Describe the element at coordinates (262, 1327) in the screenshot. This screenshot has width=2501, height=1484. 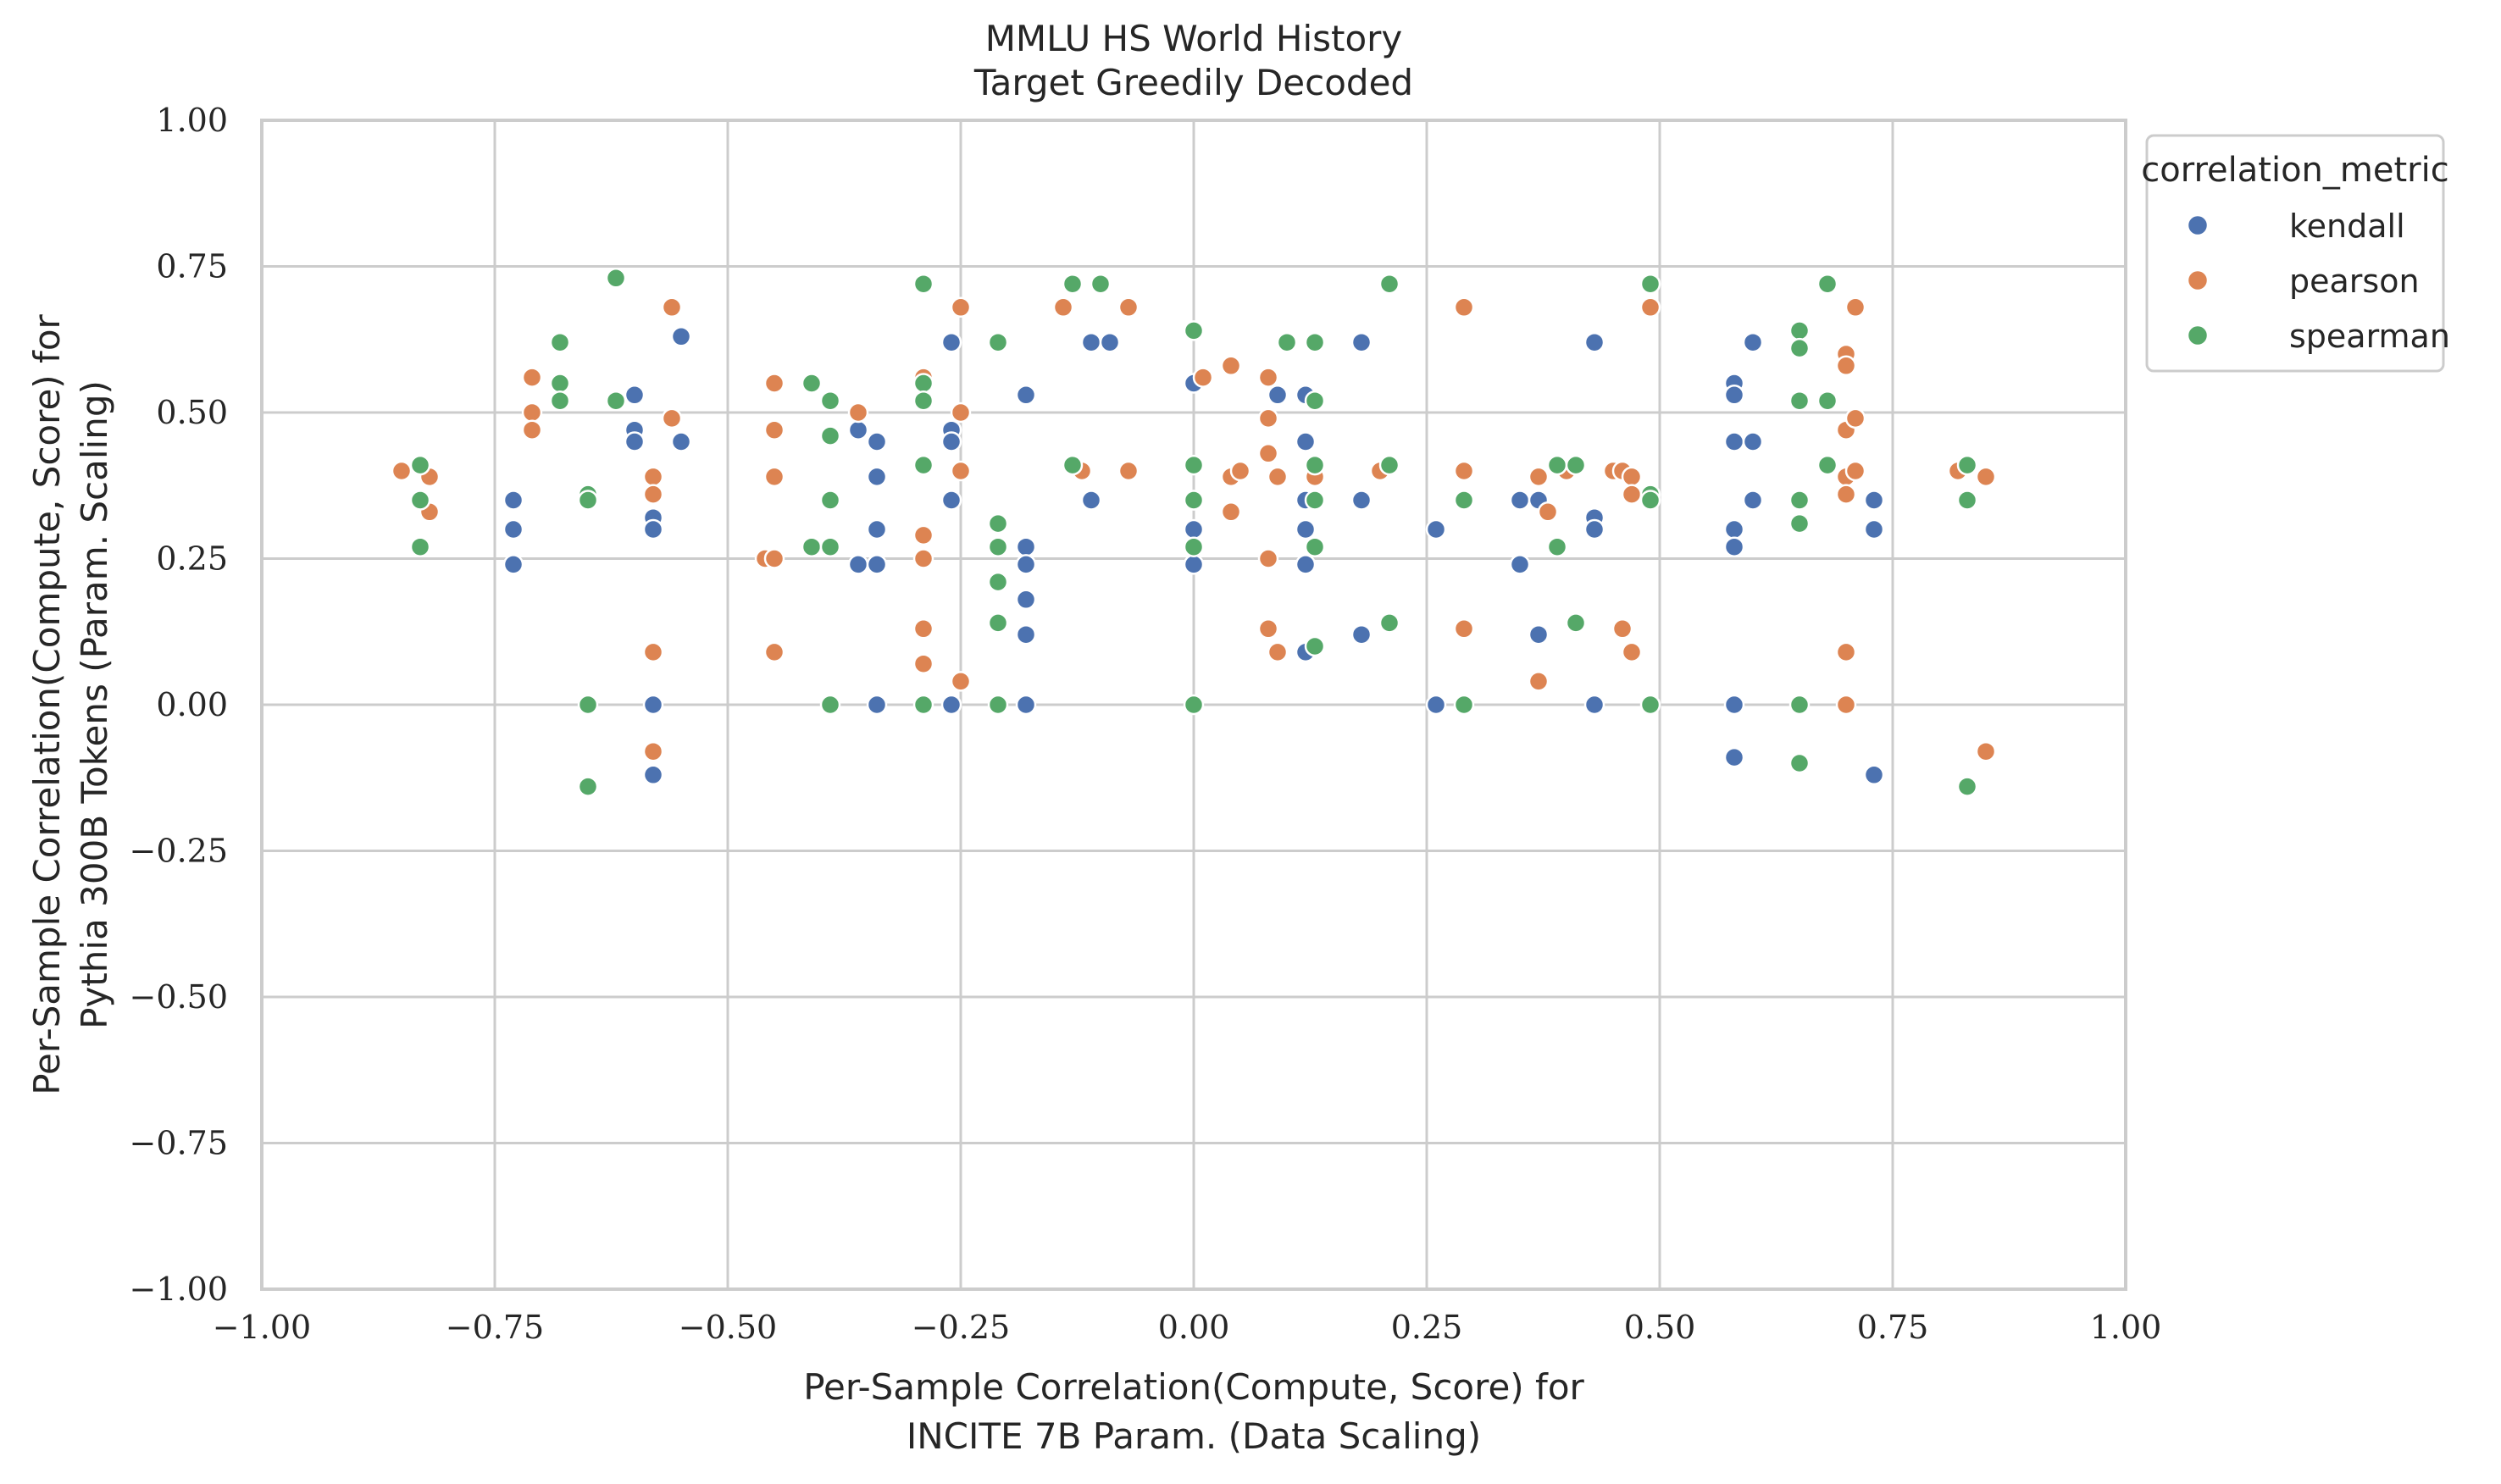
I see `x-tick-label: −1.00` at that location.